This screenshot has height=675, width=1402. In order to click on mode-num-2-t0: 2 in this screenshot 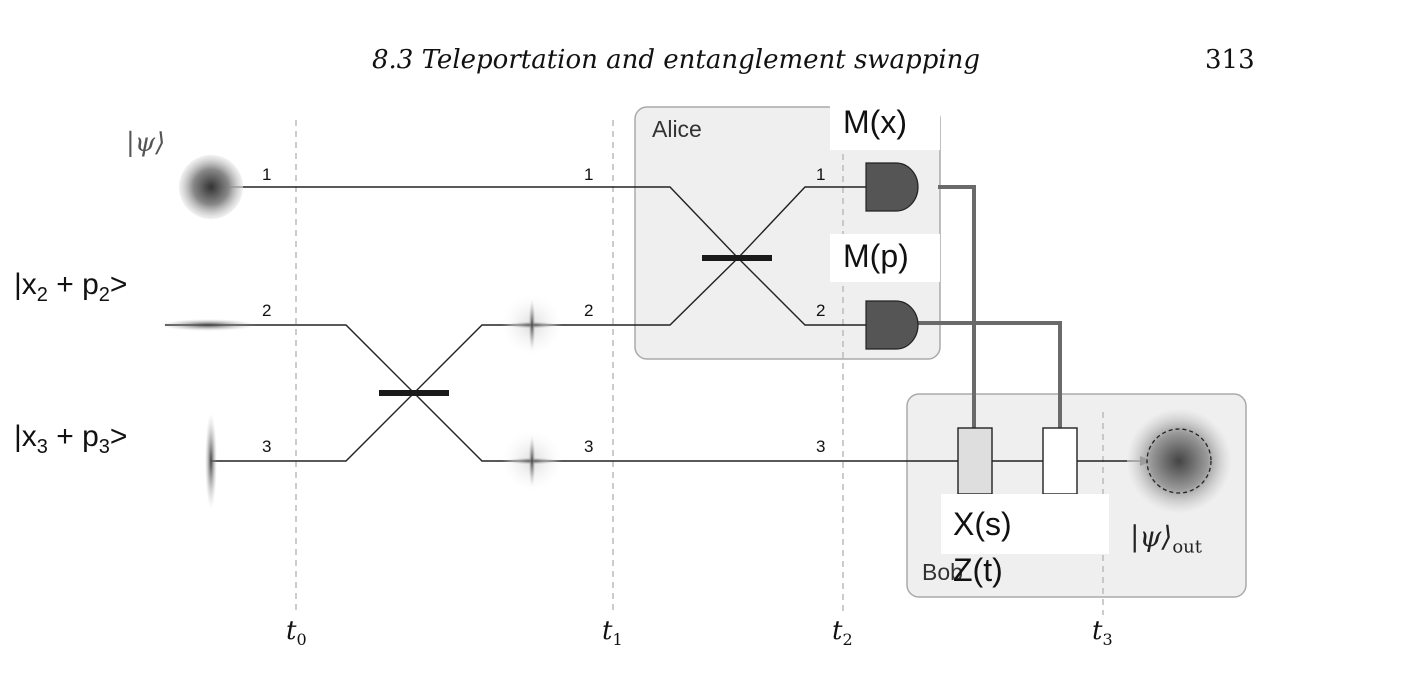, I will do `click(267, 310)`.